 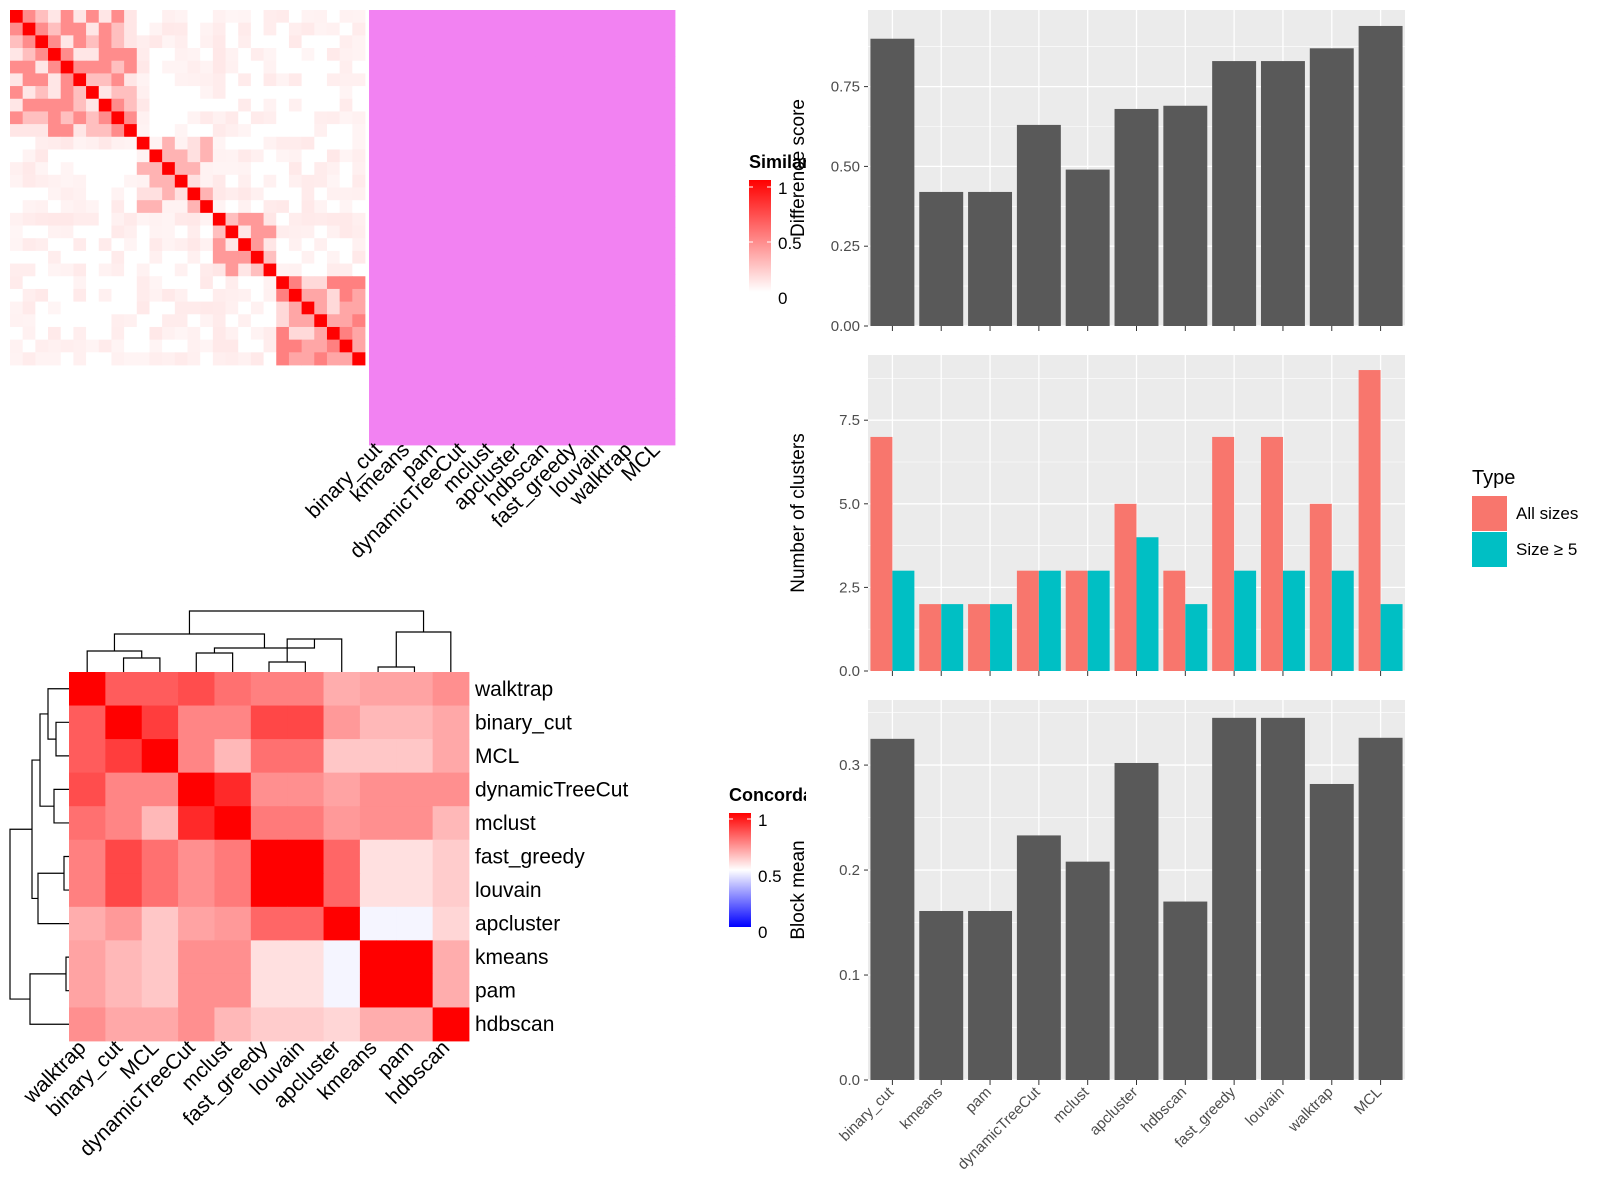 I want to click on y-axis-title: Block mean, so click(x=798, y=889).